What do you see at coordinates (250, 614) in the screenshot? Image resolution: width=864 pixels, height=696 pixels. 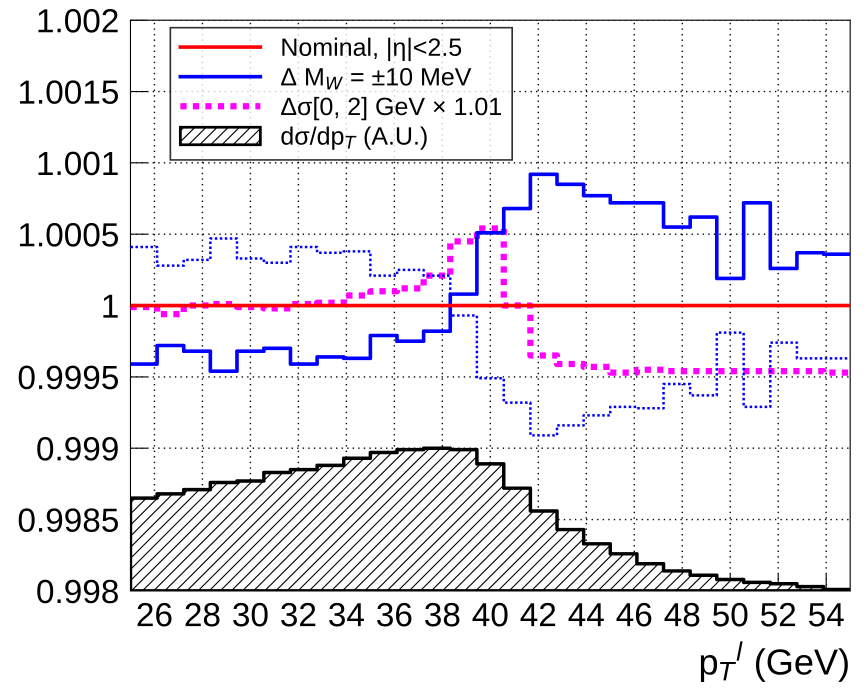 I see `x-tick-label: 30` at bounding box center [250, 614].